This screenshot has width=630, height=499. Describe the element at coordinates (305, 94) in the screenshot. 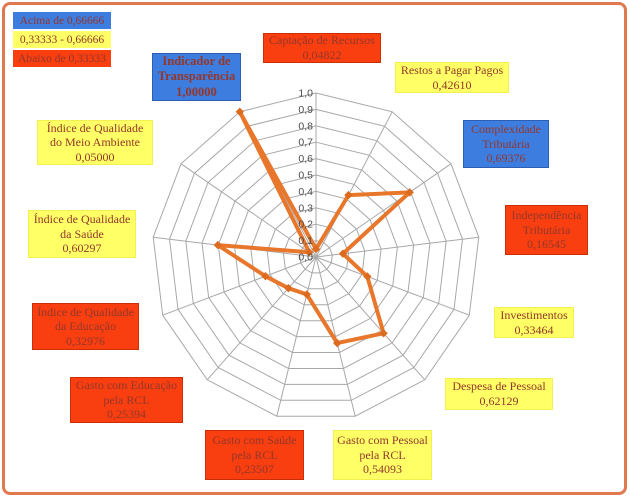

I see `svg-text: 1,0` at that location.